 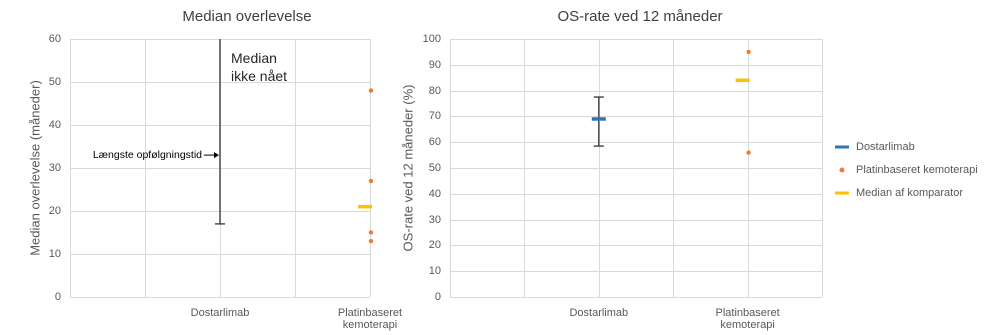 What do you see at coordinates (259, 67) in the screenshot?
I see `annotation-text: Median ikke nået` at bounding box center [259, 67].